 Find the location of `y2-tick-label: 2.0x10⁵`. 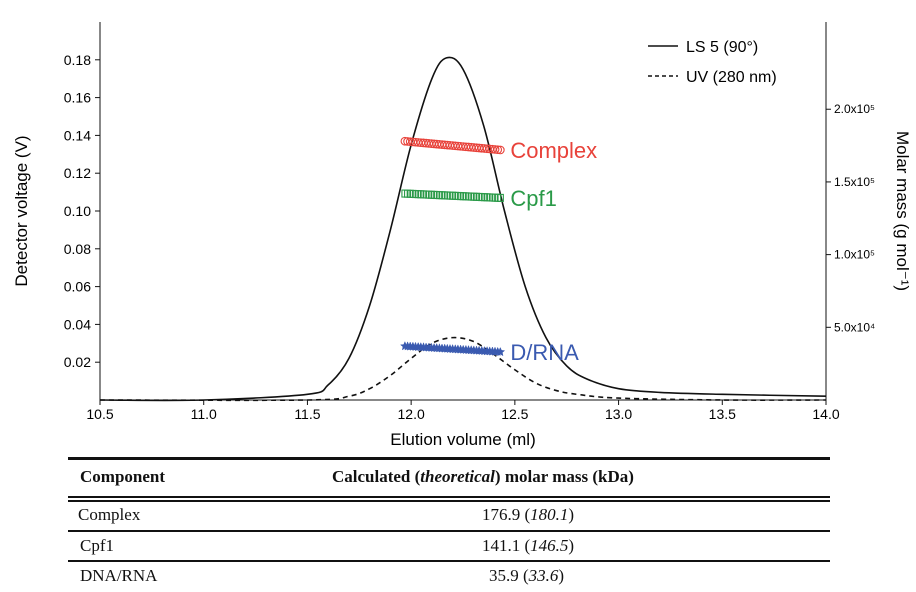

y2-tick-label: 2.0x10⁵ is located at coordinates (854, 109).